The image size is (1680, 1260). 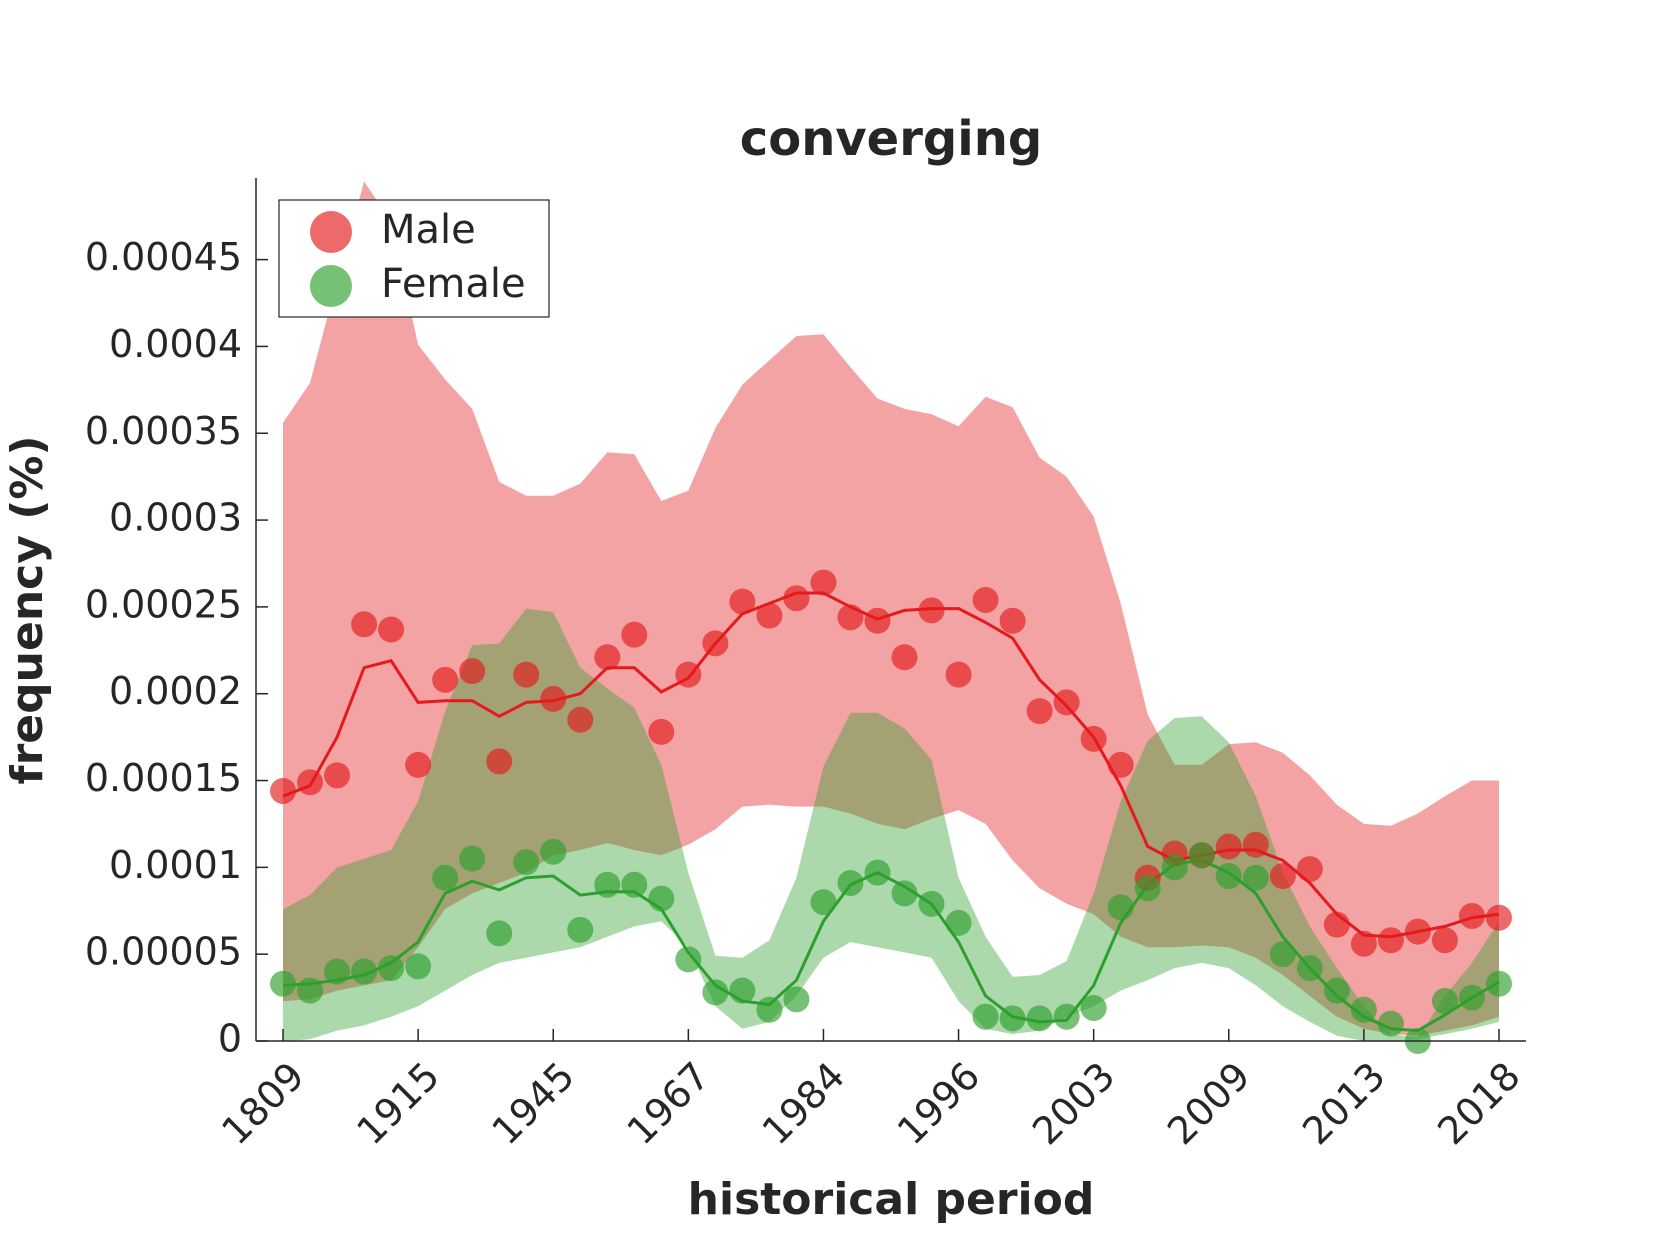 What do you see at coordinates (1209, 1104) in the screenshot?
I see `x-tick-label: 2009` at bounding box center [1209, 1104].